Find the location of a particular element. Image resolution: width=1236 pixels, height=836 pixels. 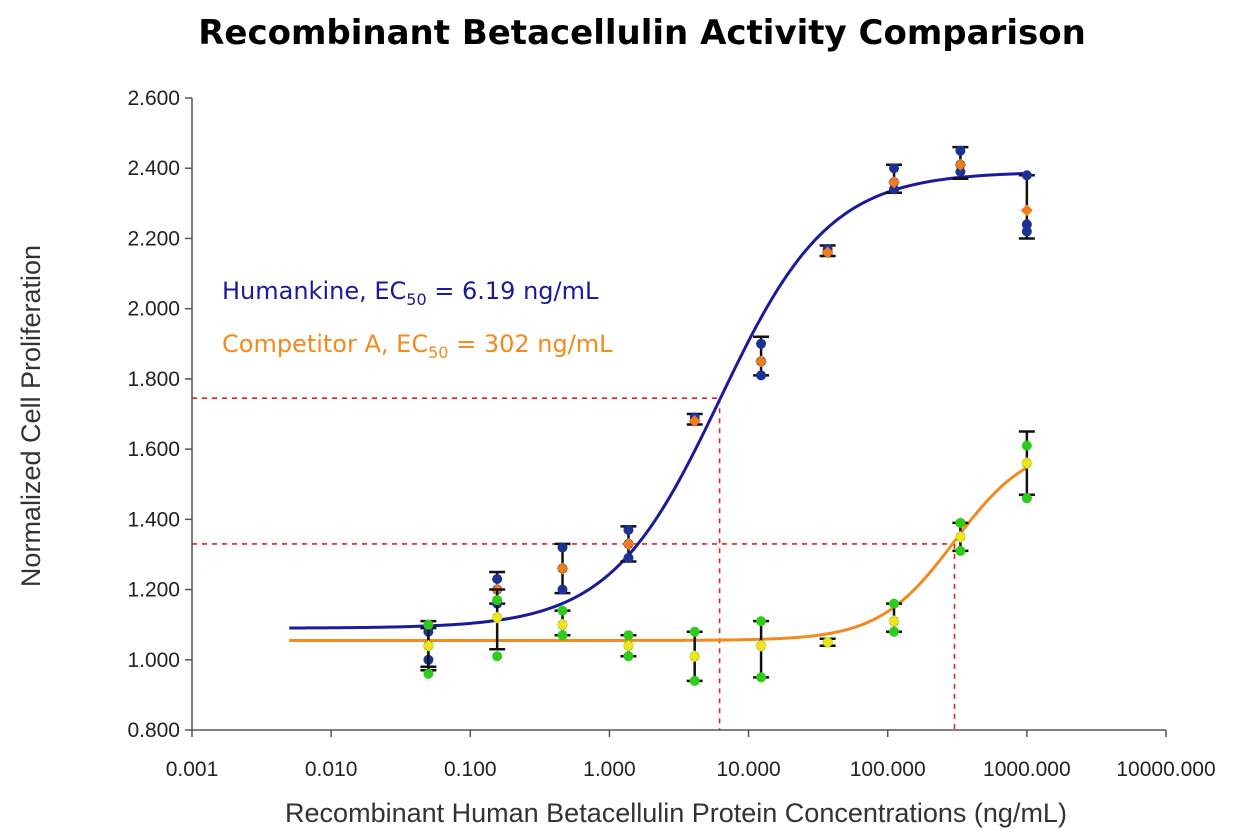

y-tick-label: 1.800 is located at coordinates (153, 379).